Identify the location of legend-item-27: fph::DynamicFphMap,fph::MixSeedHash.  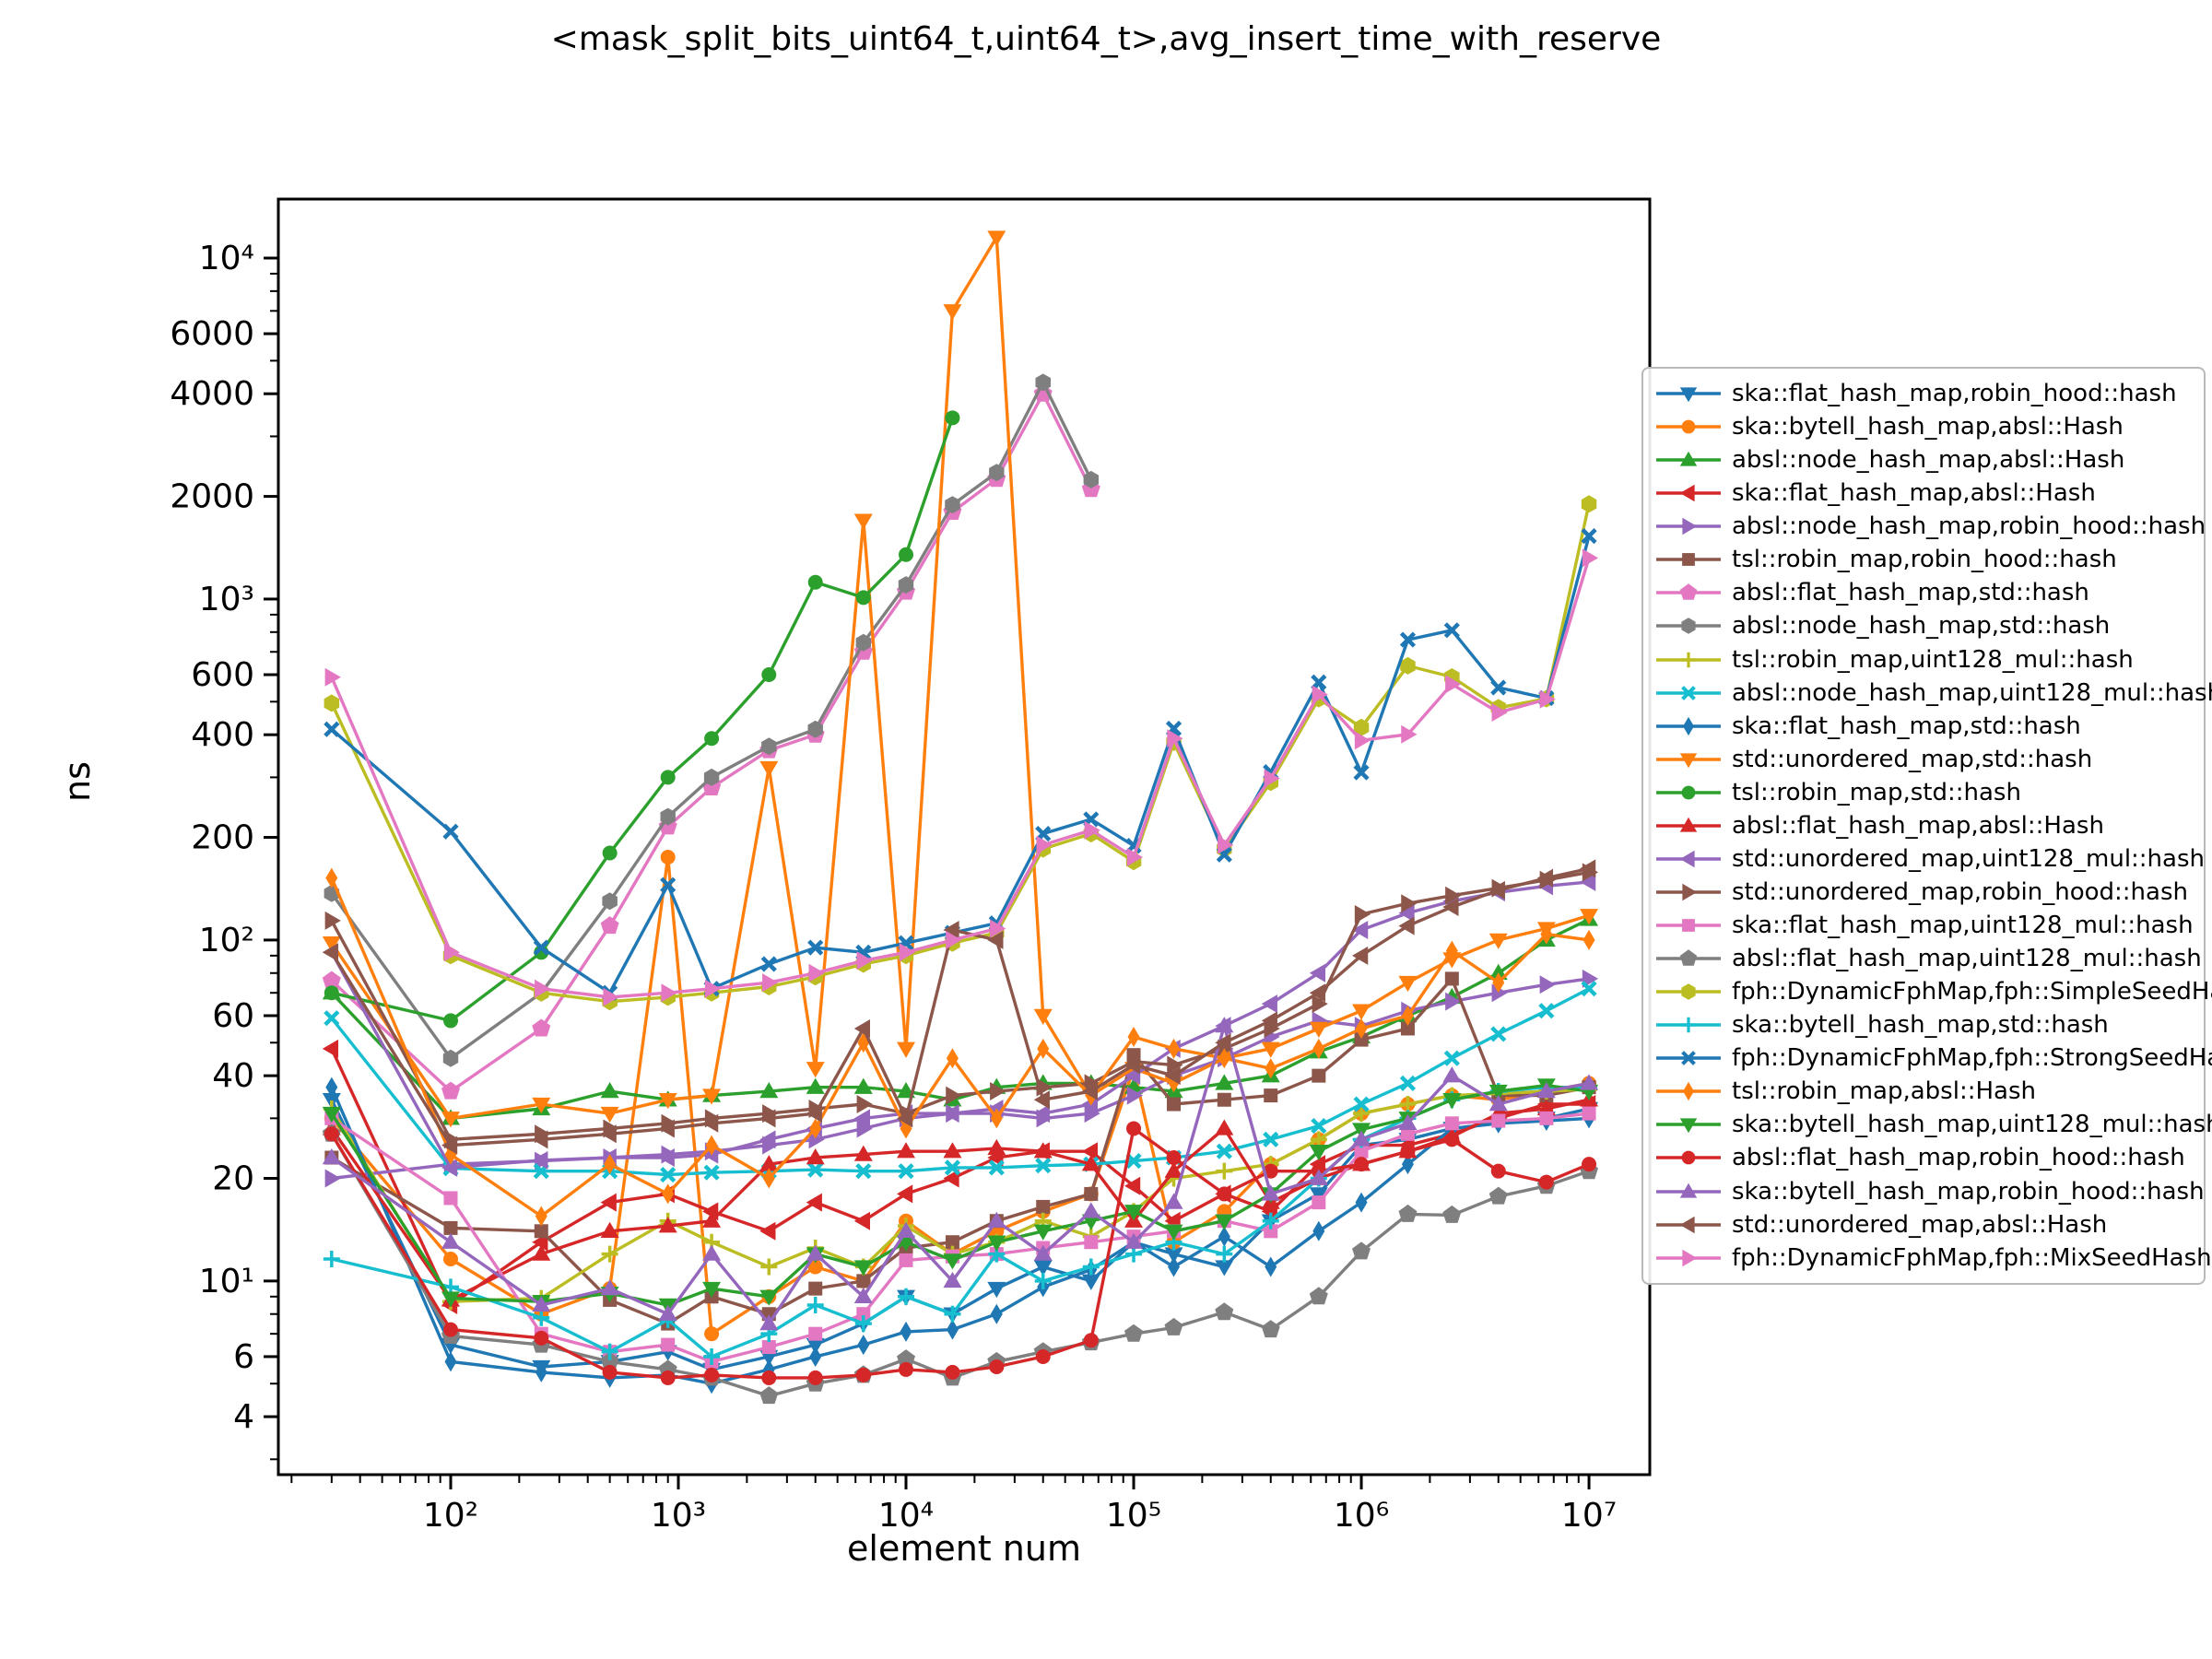
(1932, 1258).